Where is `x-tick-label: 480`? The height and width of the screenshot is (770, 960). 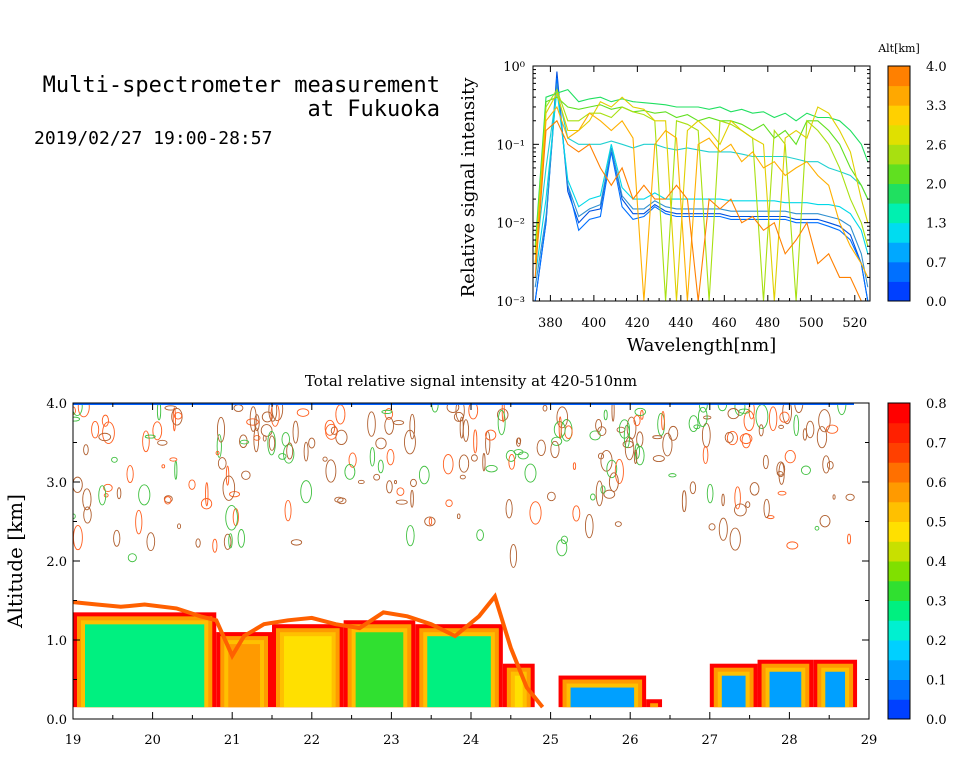
x-tick-label: 480 is located at coordinates (767, 323).